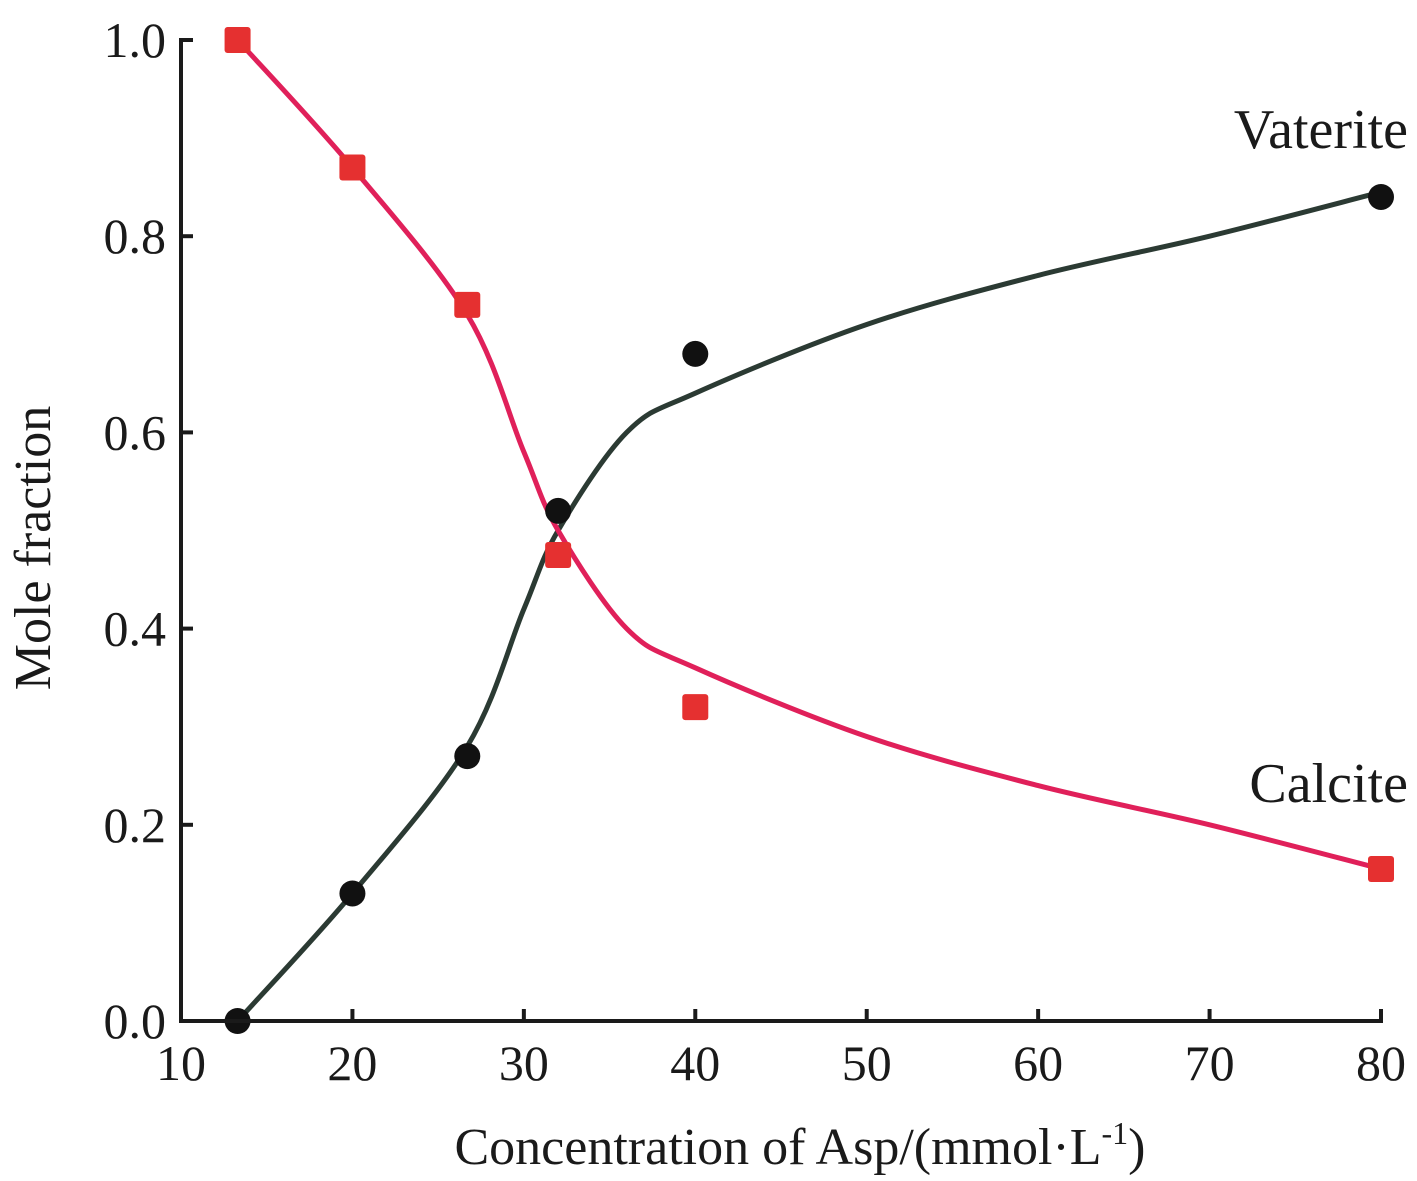 Image resolution: width=1417 pixels, height=1181 pixels. What do you see at coordinates (352, 1063) in the screenshot?
I see `x-tick-label: 20` at bounding box center [352, 1063].